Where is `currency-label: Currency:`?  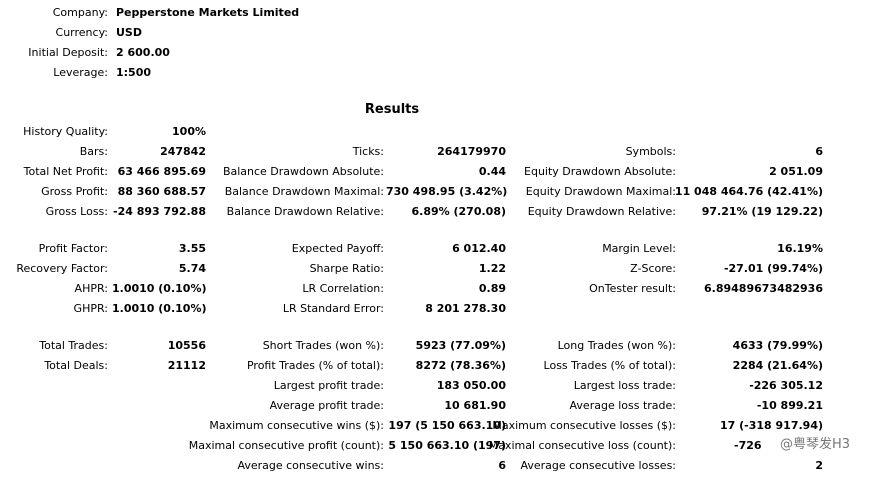 currency-label: Currency: is located at coordinates (81, 32).